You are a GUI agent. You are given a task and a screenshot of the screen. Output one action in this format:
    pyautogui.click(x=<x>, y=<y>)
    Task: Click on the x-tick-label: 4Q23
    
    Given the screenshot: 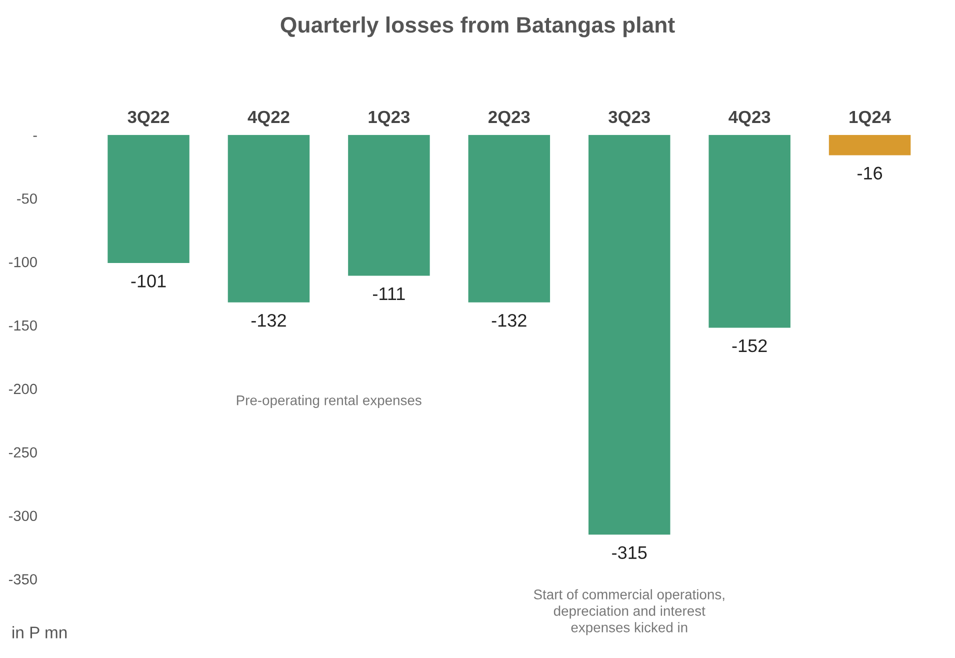 What is the action you would take?
    pyautogui.click(x=749, y=118)
    